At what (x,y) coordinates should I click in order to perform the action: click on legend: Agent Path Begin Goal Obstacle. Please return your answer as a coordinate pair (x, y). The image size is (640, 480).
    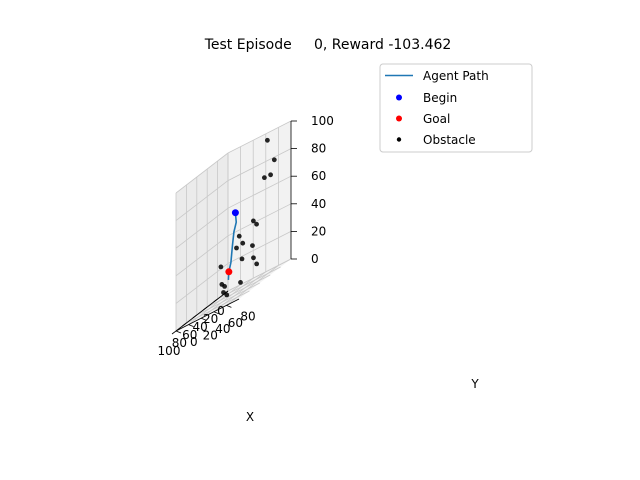
    Looking at the image, I should click on (456, 108).